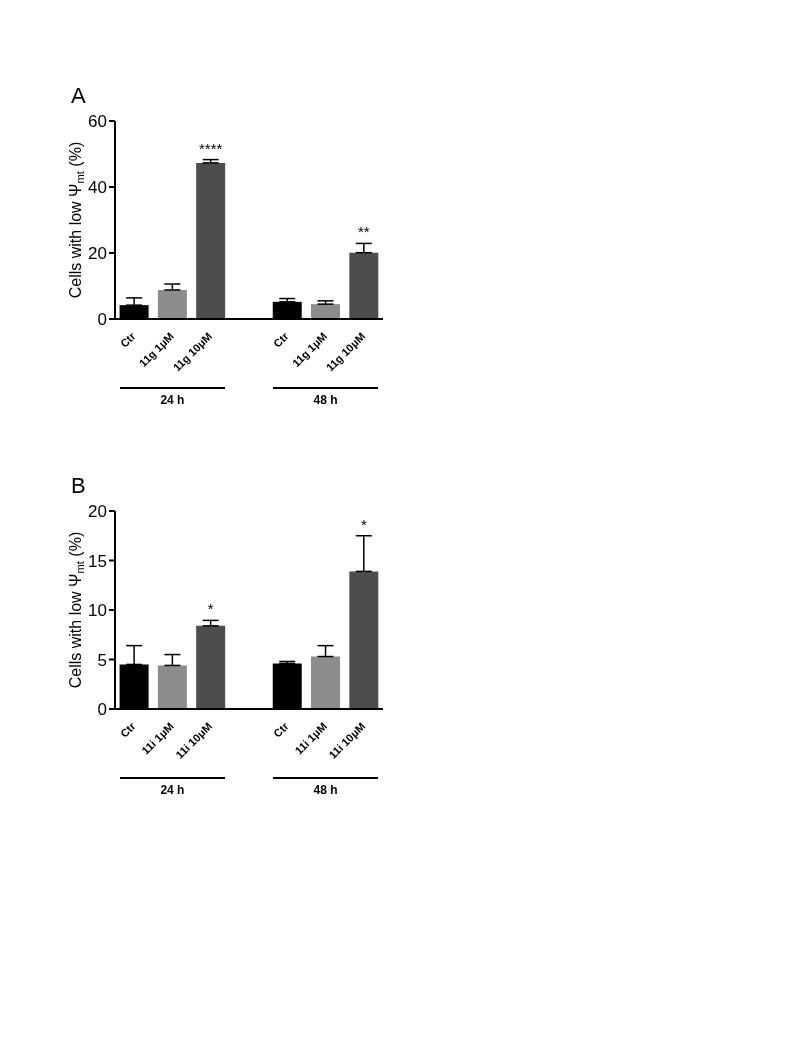 This screenshot has width=793, height=1057. What do you see at coordinates (102, 660) in the screenshot?
I see `y-tick-label: 5` at bounding box center [102, 660].